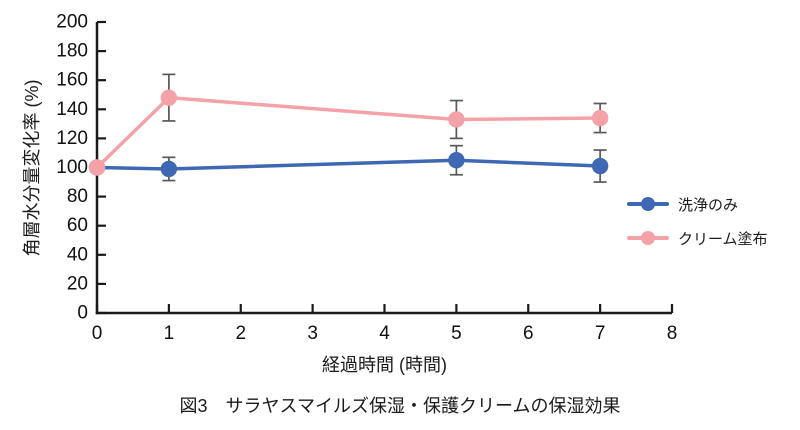 This screenshot has height=430, width=800. Describe the element at coordinates (312, 333) in the screenshot. I see `x-tick-label-3: 3` at that location.